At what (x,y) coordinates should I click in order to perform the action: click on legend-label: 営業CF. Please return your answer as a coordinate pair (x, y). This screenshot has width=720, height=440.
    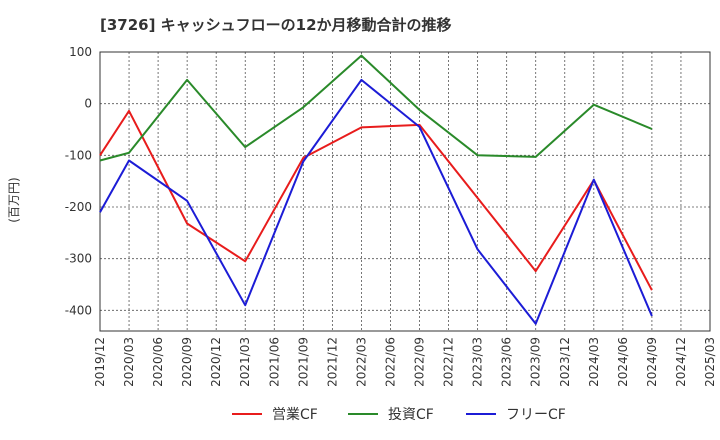
    Looking at the image, I should click on (295, 415).